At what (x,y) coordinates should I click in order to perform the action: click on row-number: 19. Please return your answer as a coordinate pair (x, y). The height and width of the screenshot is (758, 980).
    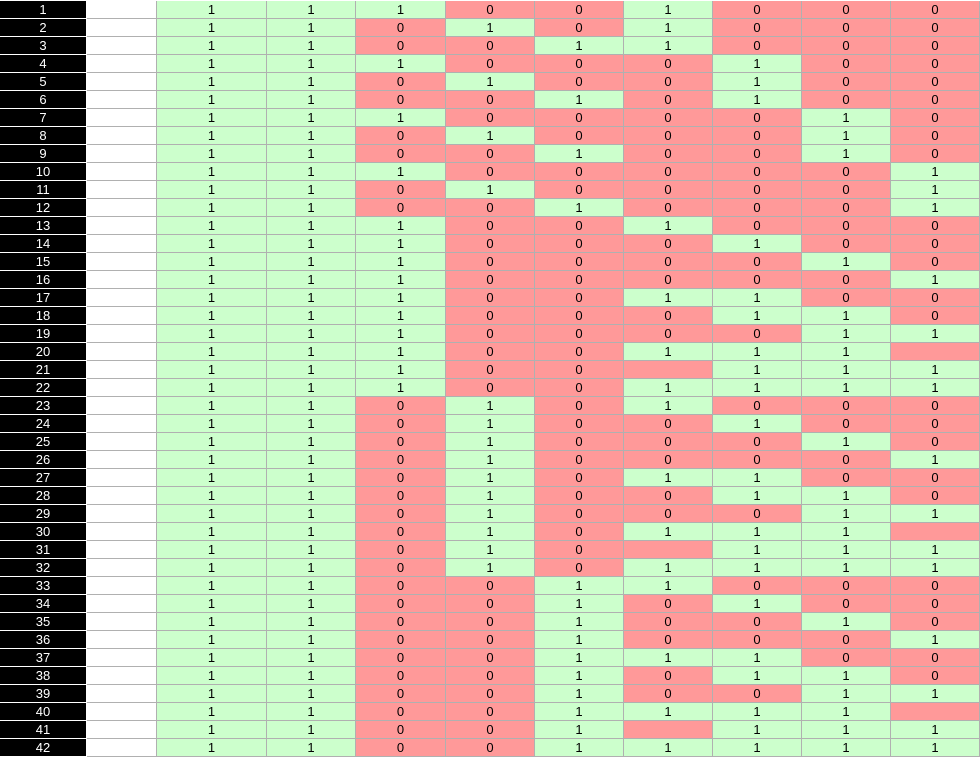
    Looking at the image, I should click on (43, 334).